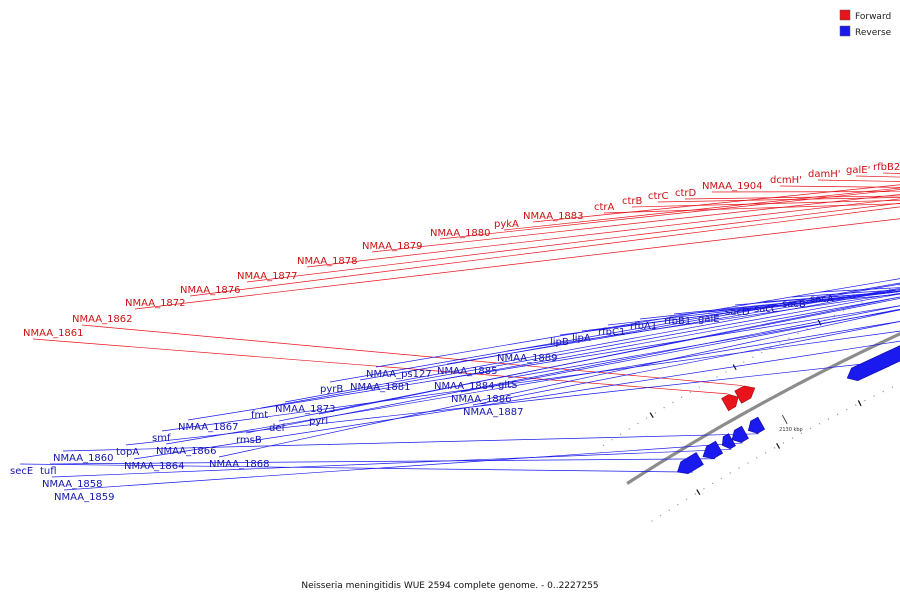 This screenshot has height=600, width=900. What do you see at coordinates (859, 290) in the screenshot?
I see `leader-line-saca` at bounding box center [859, 290].